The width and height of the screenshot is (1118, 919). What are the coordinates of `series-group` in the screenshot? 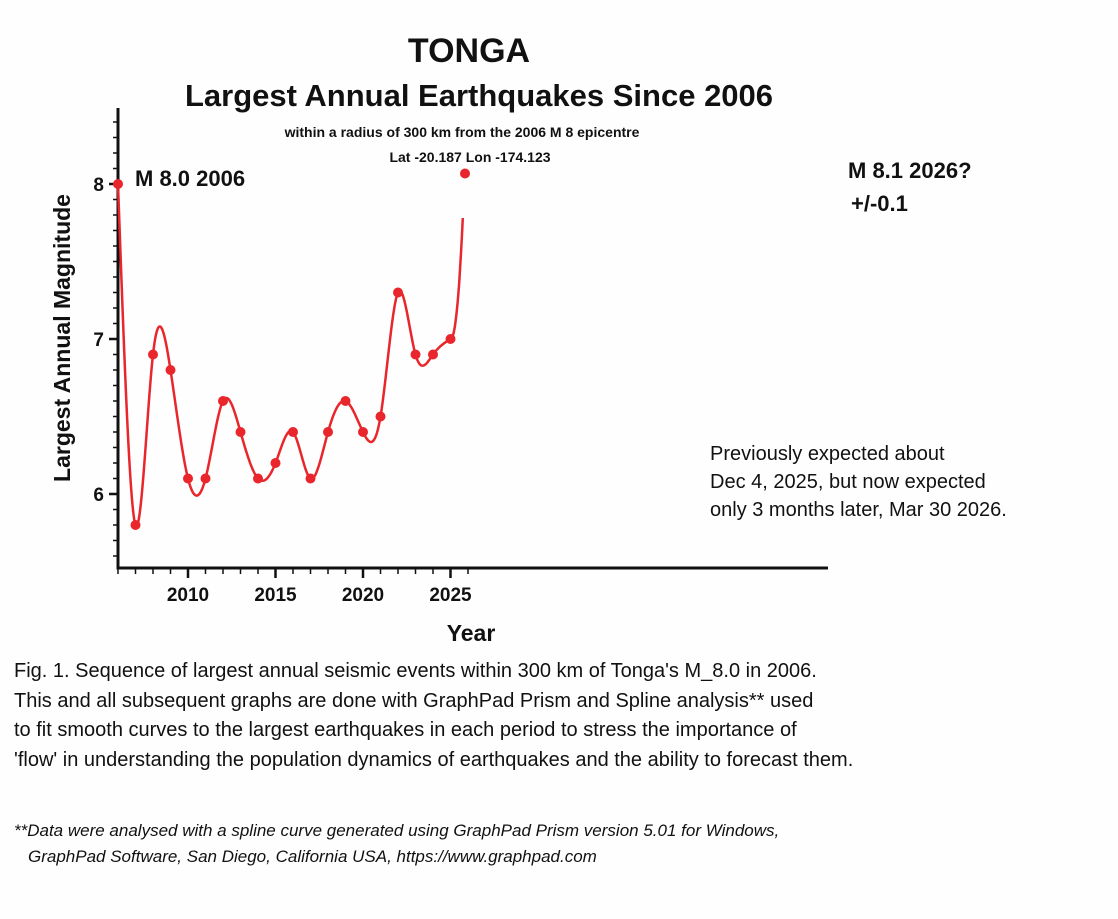 It's located at (291, 349).